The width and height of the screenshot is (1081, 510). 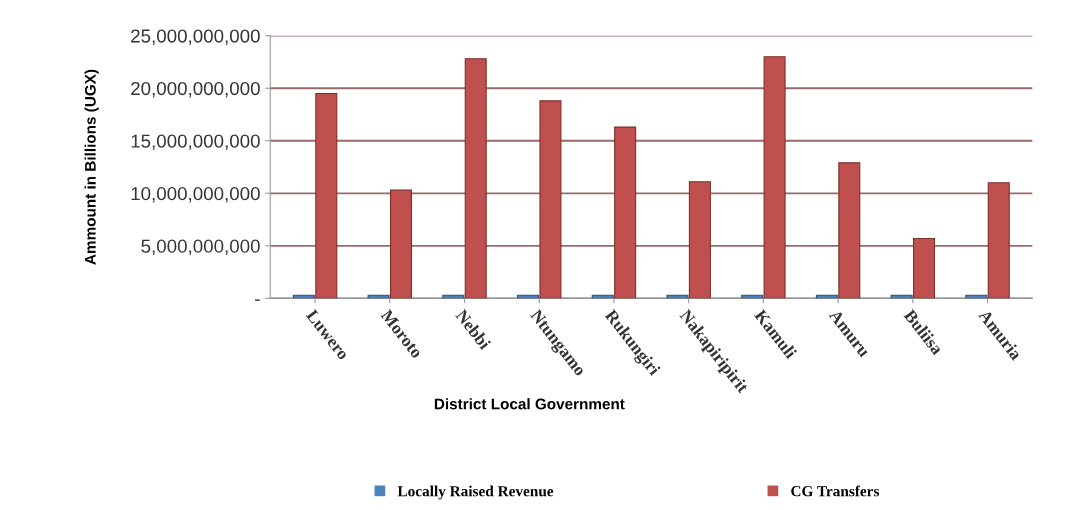 What do you see at coordinates (195, 142) in the screenshot?
I see `y-tick-label: 15,000,000,000` at bounding box center [195, 142].